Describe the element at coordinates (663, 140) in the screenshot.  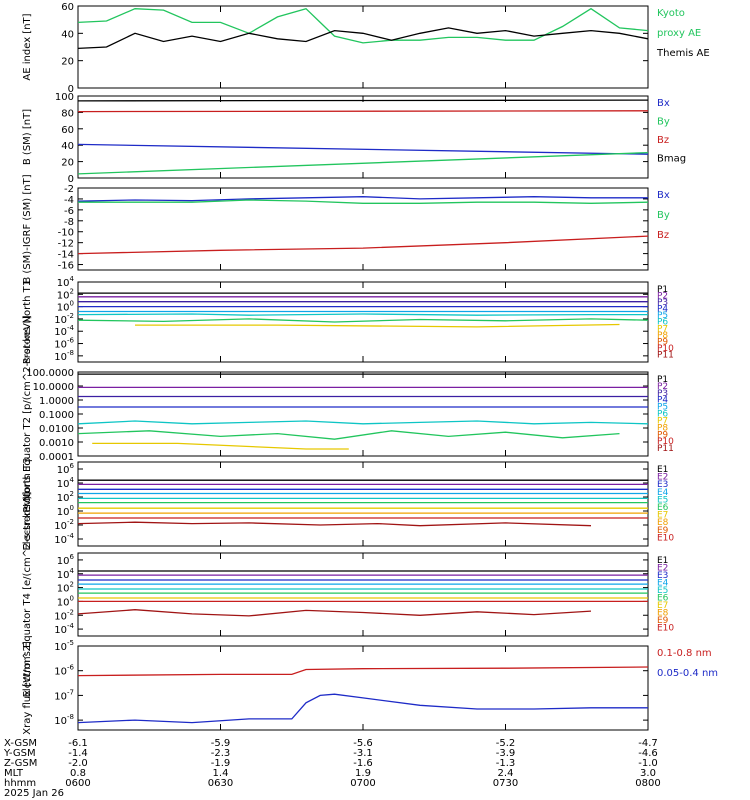
I see `legend-label: Bz` at that location.